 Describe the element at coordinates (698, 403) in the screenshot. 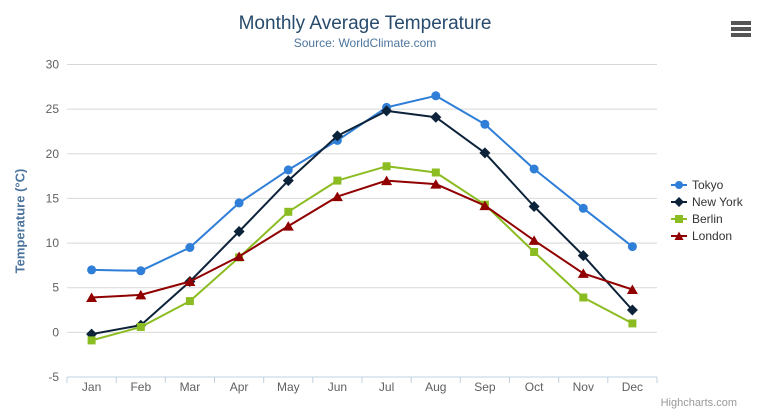

I see `credits-link: Highcharts.com` at that location.